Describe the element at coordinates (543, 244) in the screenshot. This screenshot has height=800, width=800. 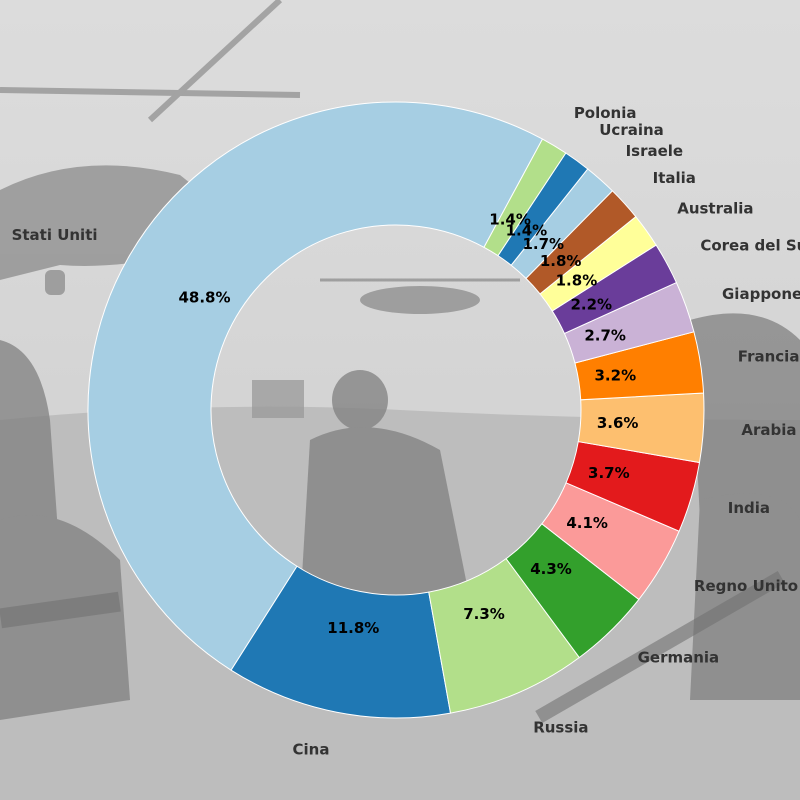
I see `pct-label-israele: 1.7%` at that location.